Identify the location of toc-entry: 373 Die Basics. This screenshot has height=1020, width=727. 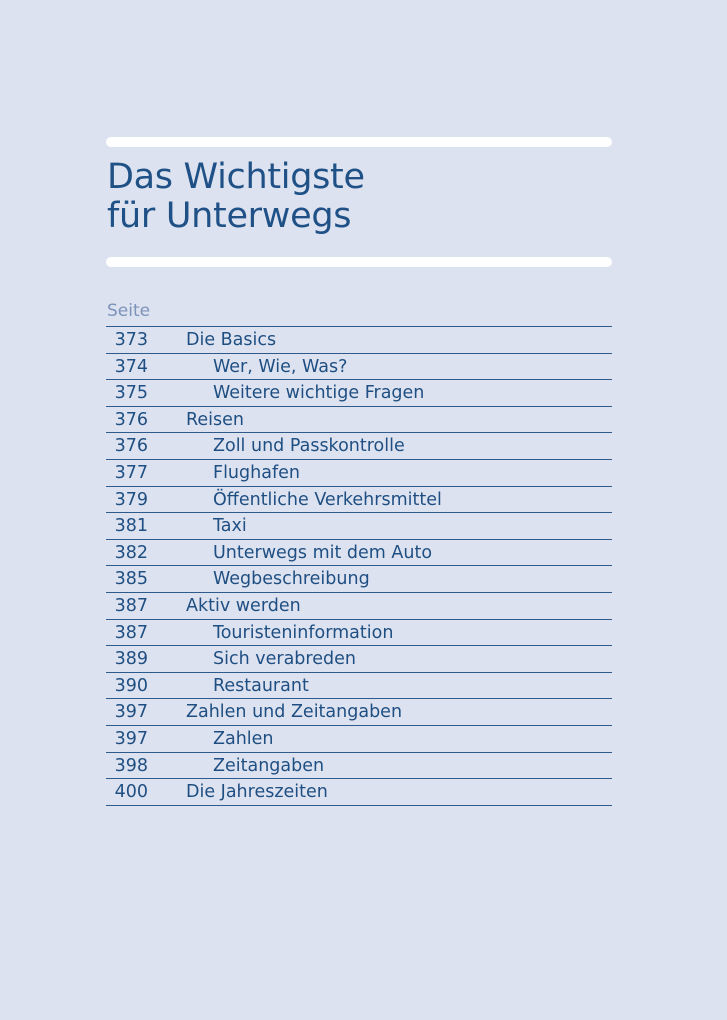
(359, 340).